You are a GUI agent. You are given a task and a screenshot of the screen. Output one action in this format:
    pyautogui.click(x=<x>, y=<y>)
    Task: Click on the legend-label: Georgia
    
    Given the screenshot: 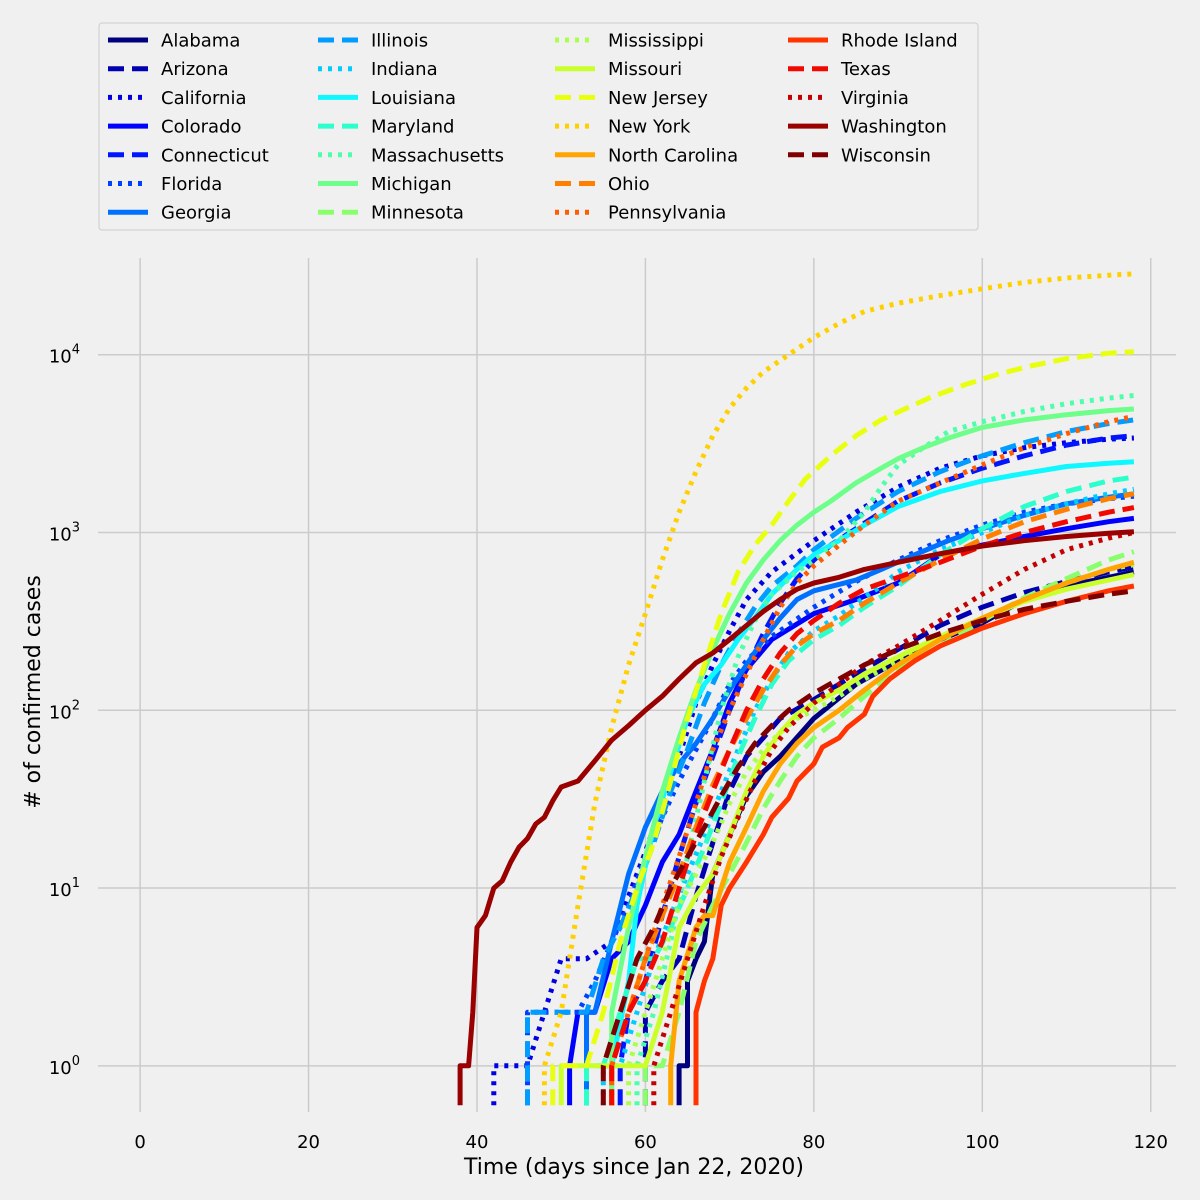 What is the action you would take?
    pyautogui.click(x=196, y=213)
    